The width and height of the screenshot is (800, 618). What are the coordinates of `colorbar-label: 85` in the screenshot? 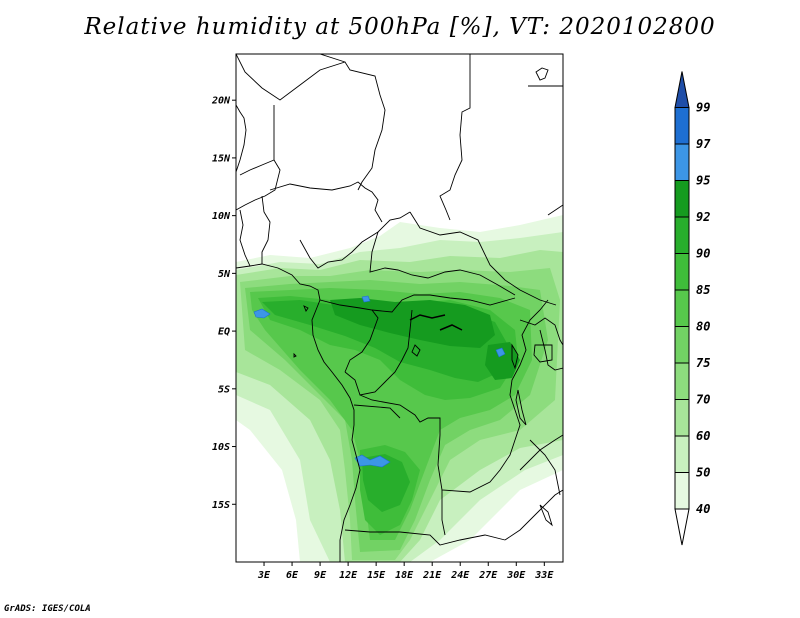 It's located at (703, 290).